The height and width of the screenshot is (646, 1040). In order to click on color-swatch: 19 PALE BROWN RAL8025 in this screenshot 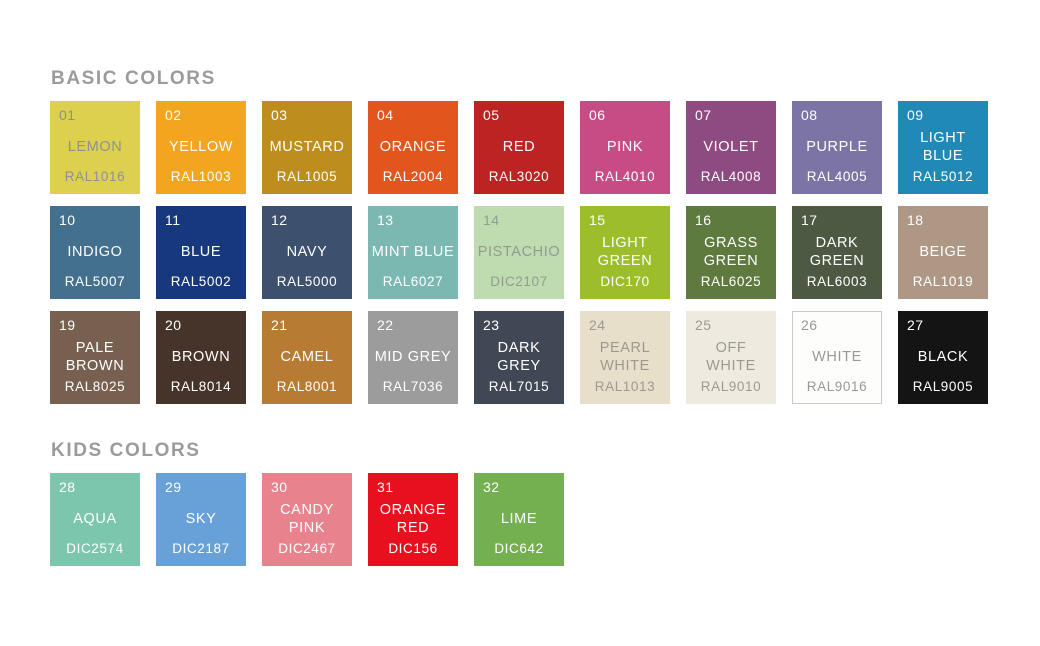, I will do `click(95, 357)`.